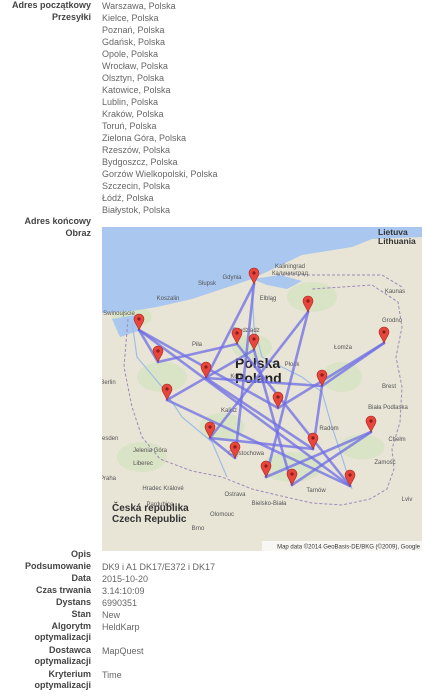 This screenshot has height=699, width=433. I want to click on place-label: Kaliningrad, so click(290, 267).